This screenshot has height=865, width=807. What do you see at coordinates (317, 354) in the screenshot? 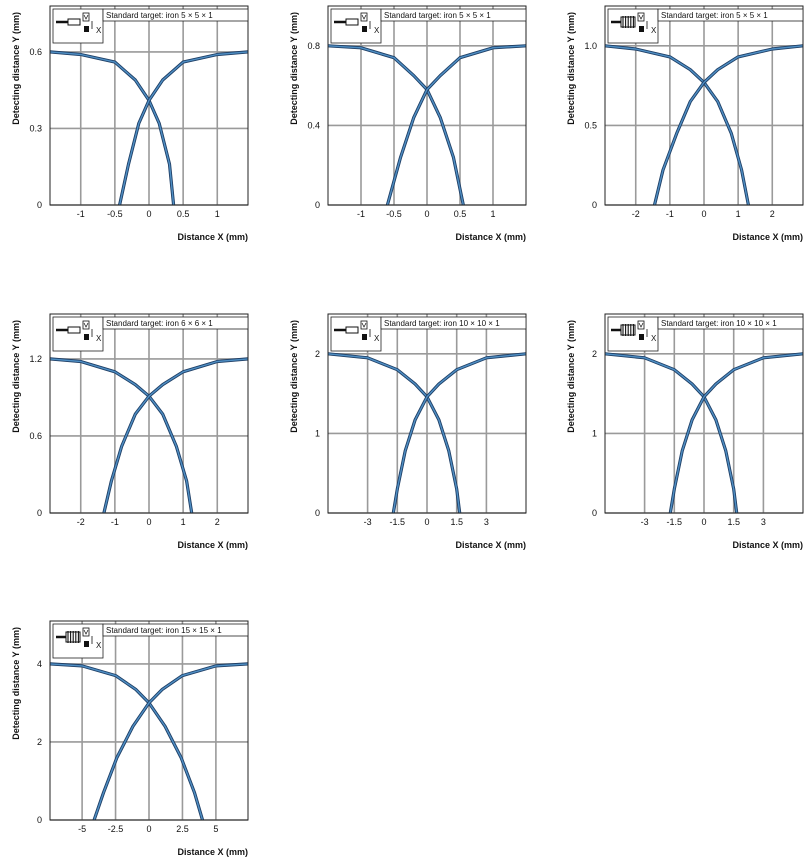
I see `y-tick-label: 2` at bounding box center [317, 354].